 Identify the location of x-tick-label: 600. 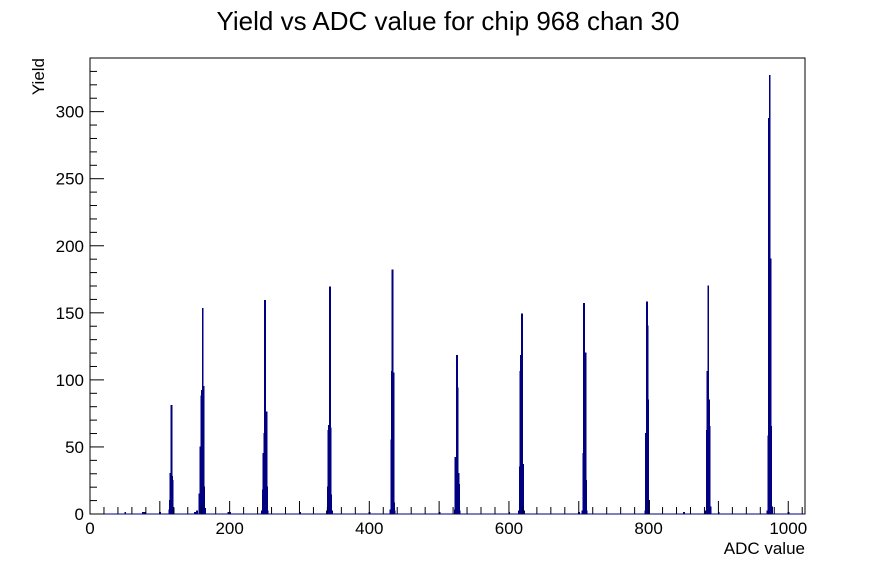
(509, 528).